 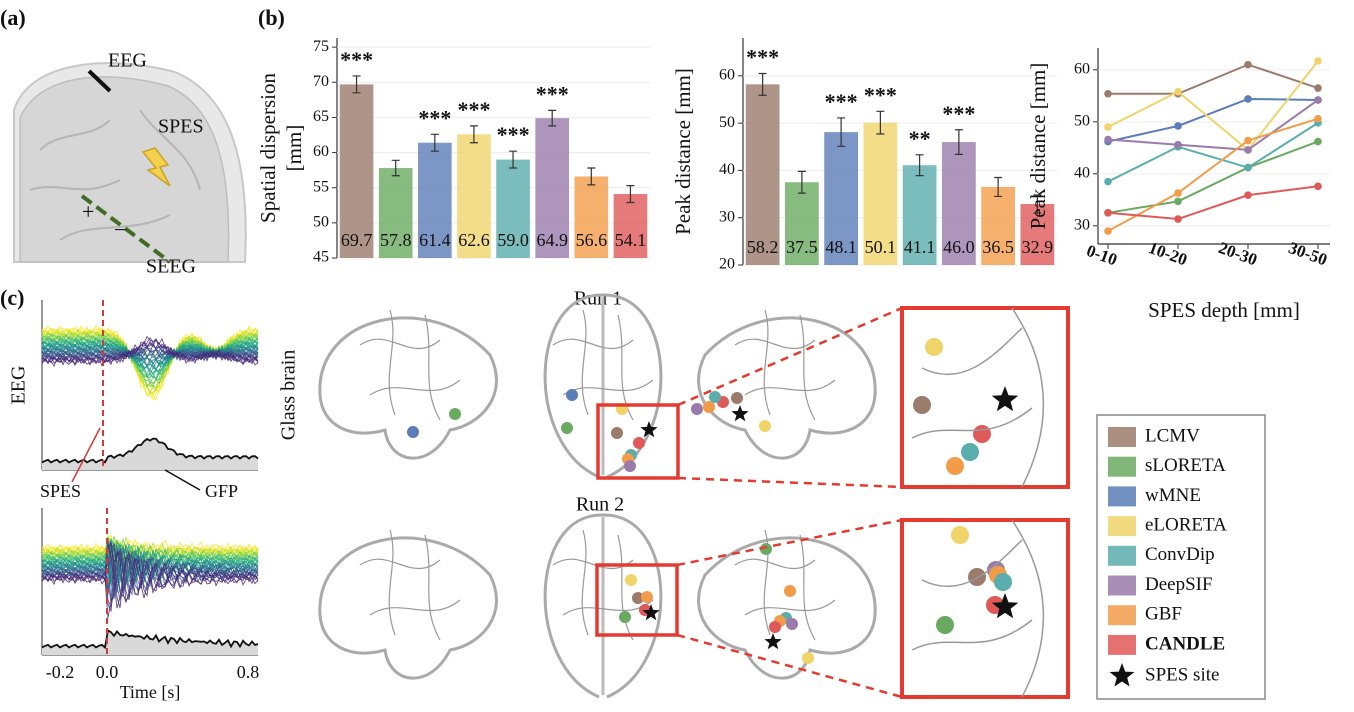 What do you see at coordinates (787, 388) in the screenshot?
I see `brain-outline` at bounding box center [787, 388].